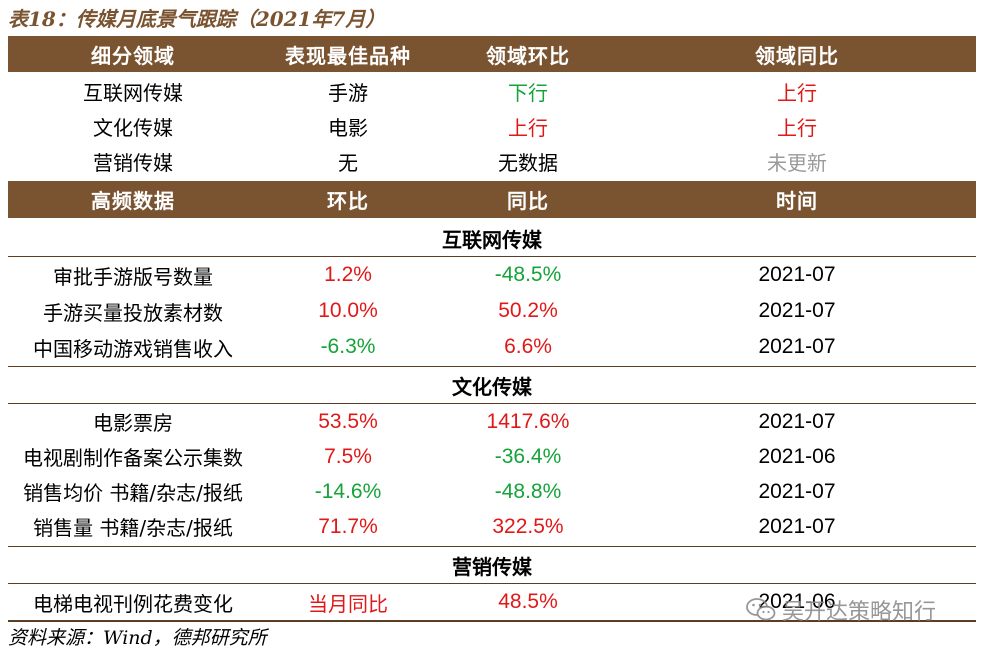 This screenshot has width=984, height=654. I want to click on yoy-cell: 6.6%, so click(528, 346).